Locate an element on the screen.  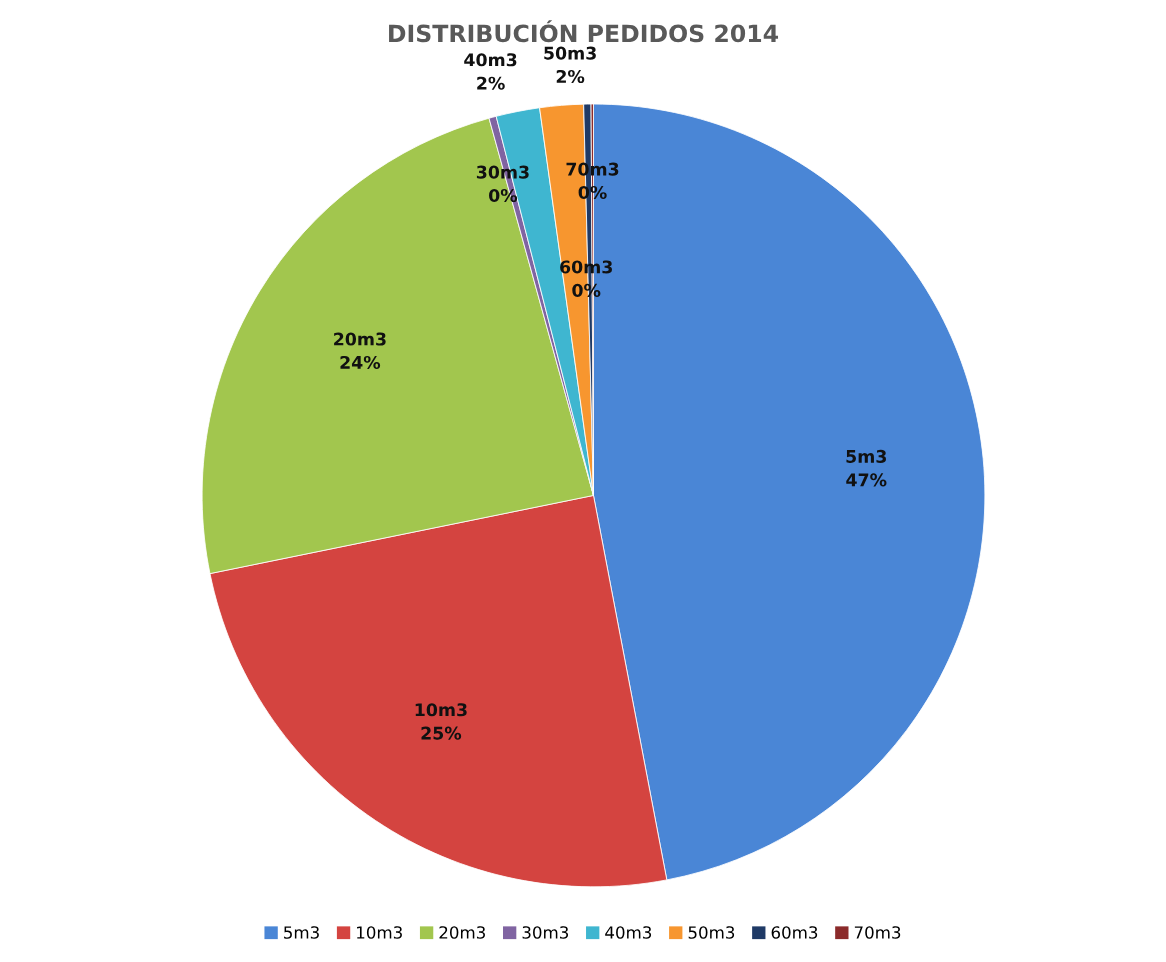
slice-label: 20m3 is located at coordinates (360, 339).